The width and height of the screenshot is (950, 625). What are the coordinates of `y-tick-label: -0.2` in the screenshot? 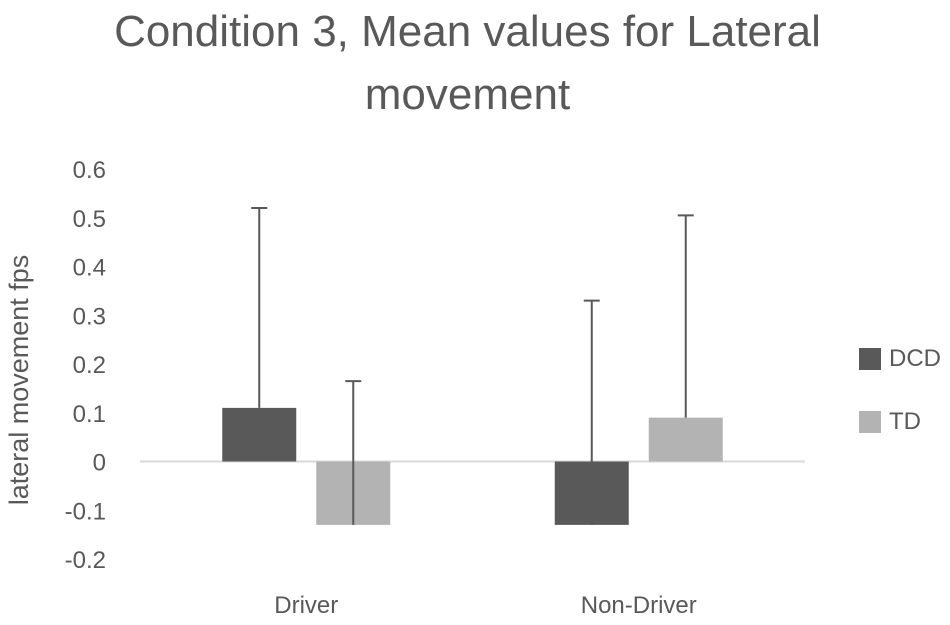 It's located at (85, 560).